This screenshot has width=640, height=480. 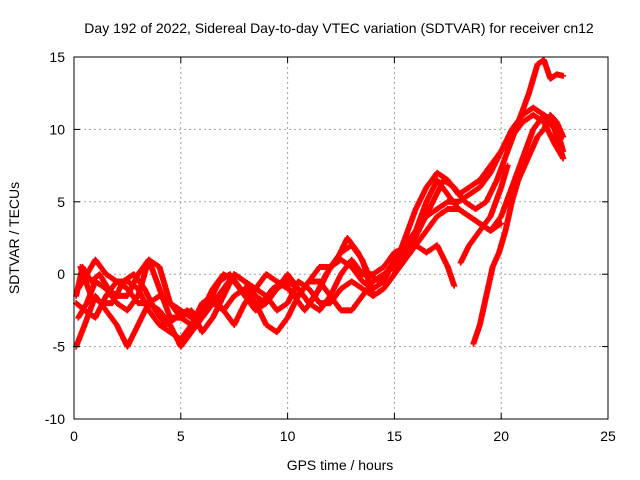 What do you see at coordinates (61, 274) in the screenshot?
I see `y-tick-label: 0` at bounding box center [61, 274].